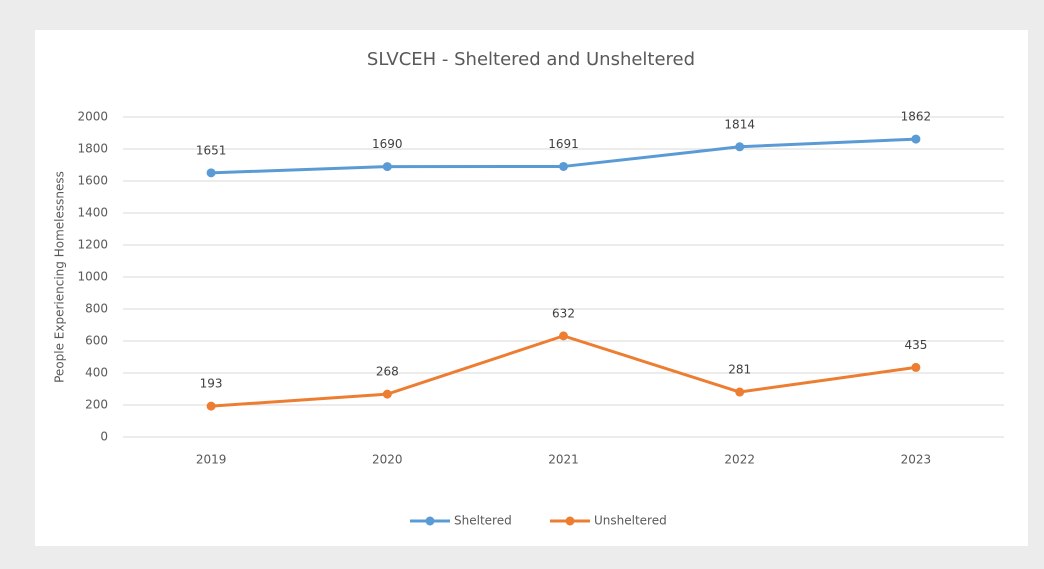 This screenshot has width=1044, height=569. I want to click on data-label: 1862, so click(916, 117).